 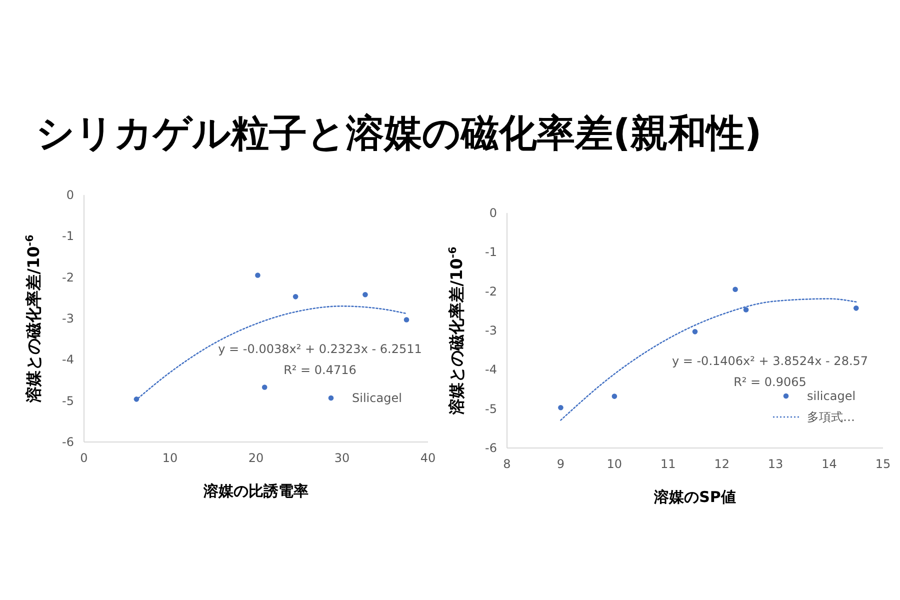 What do you see at coordinates (320, 349) in the screenshot?
I see `annotation: y = -0.0038x² + 0.2323x - 6.2511` at bounding box center [320, 349].